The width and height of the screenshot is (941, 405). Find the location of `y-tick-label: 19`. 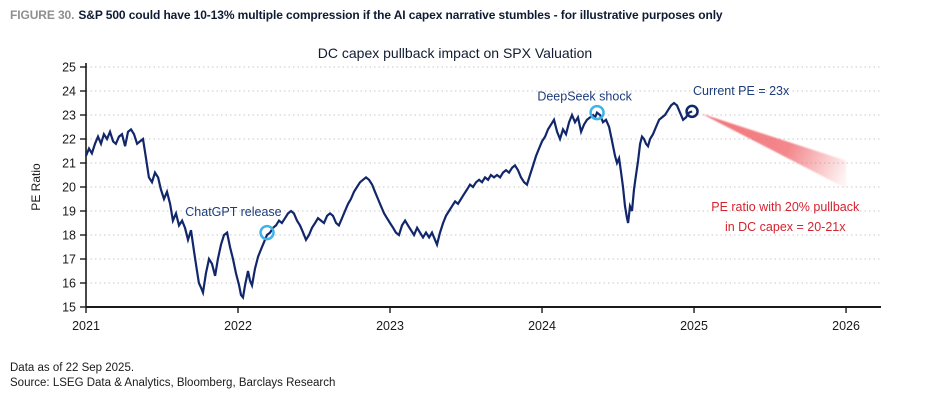

y-tick-label: 19 is located at coordinates (69, 212).